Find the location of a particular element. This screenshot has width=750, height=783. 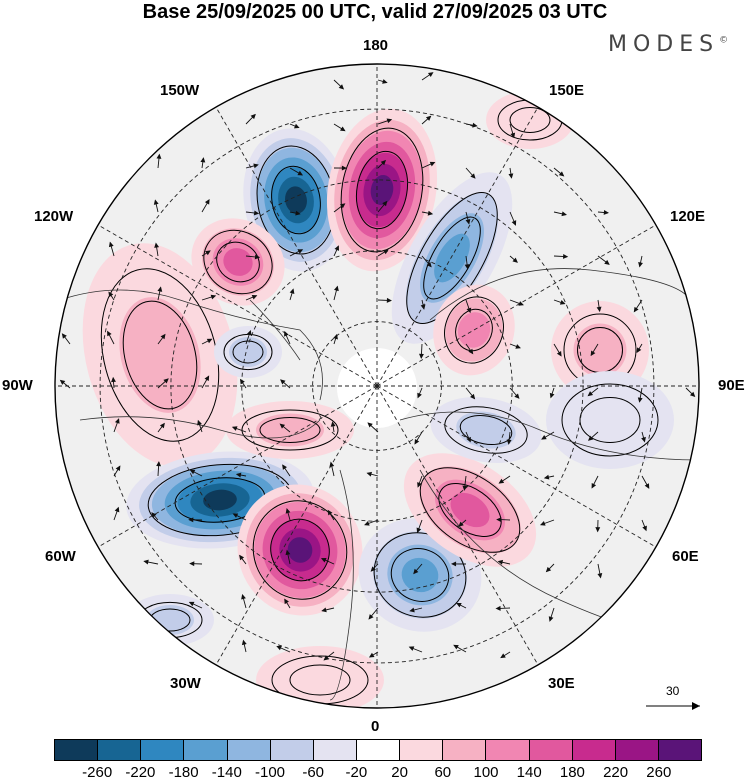

lon-label-60e: 60E is located at coordinates (685, 556).